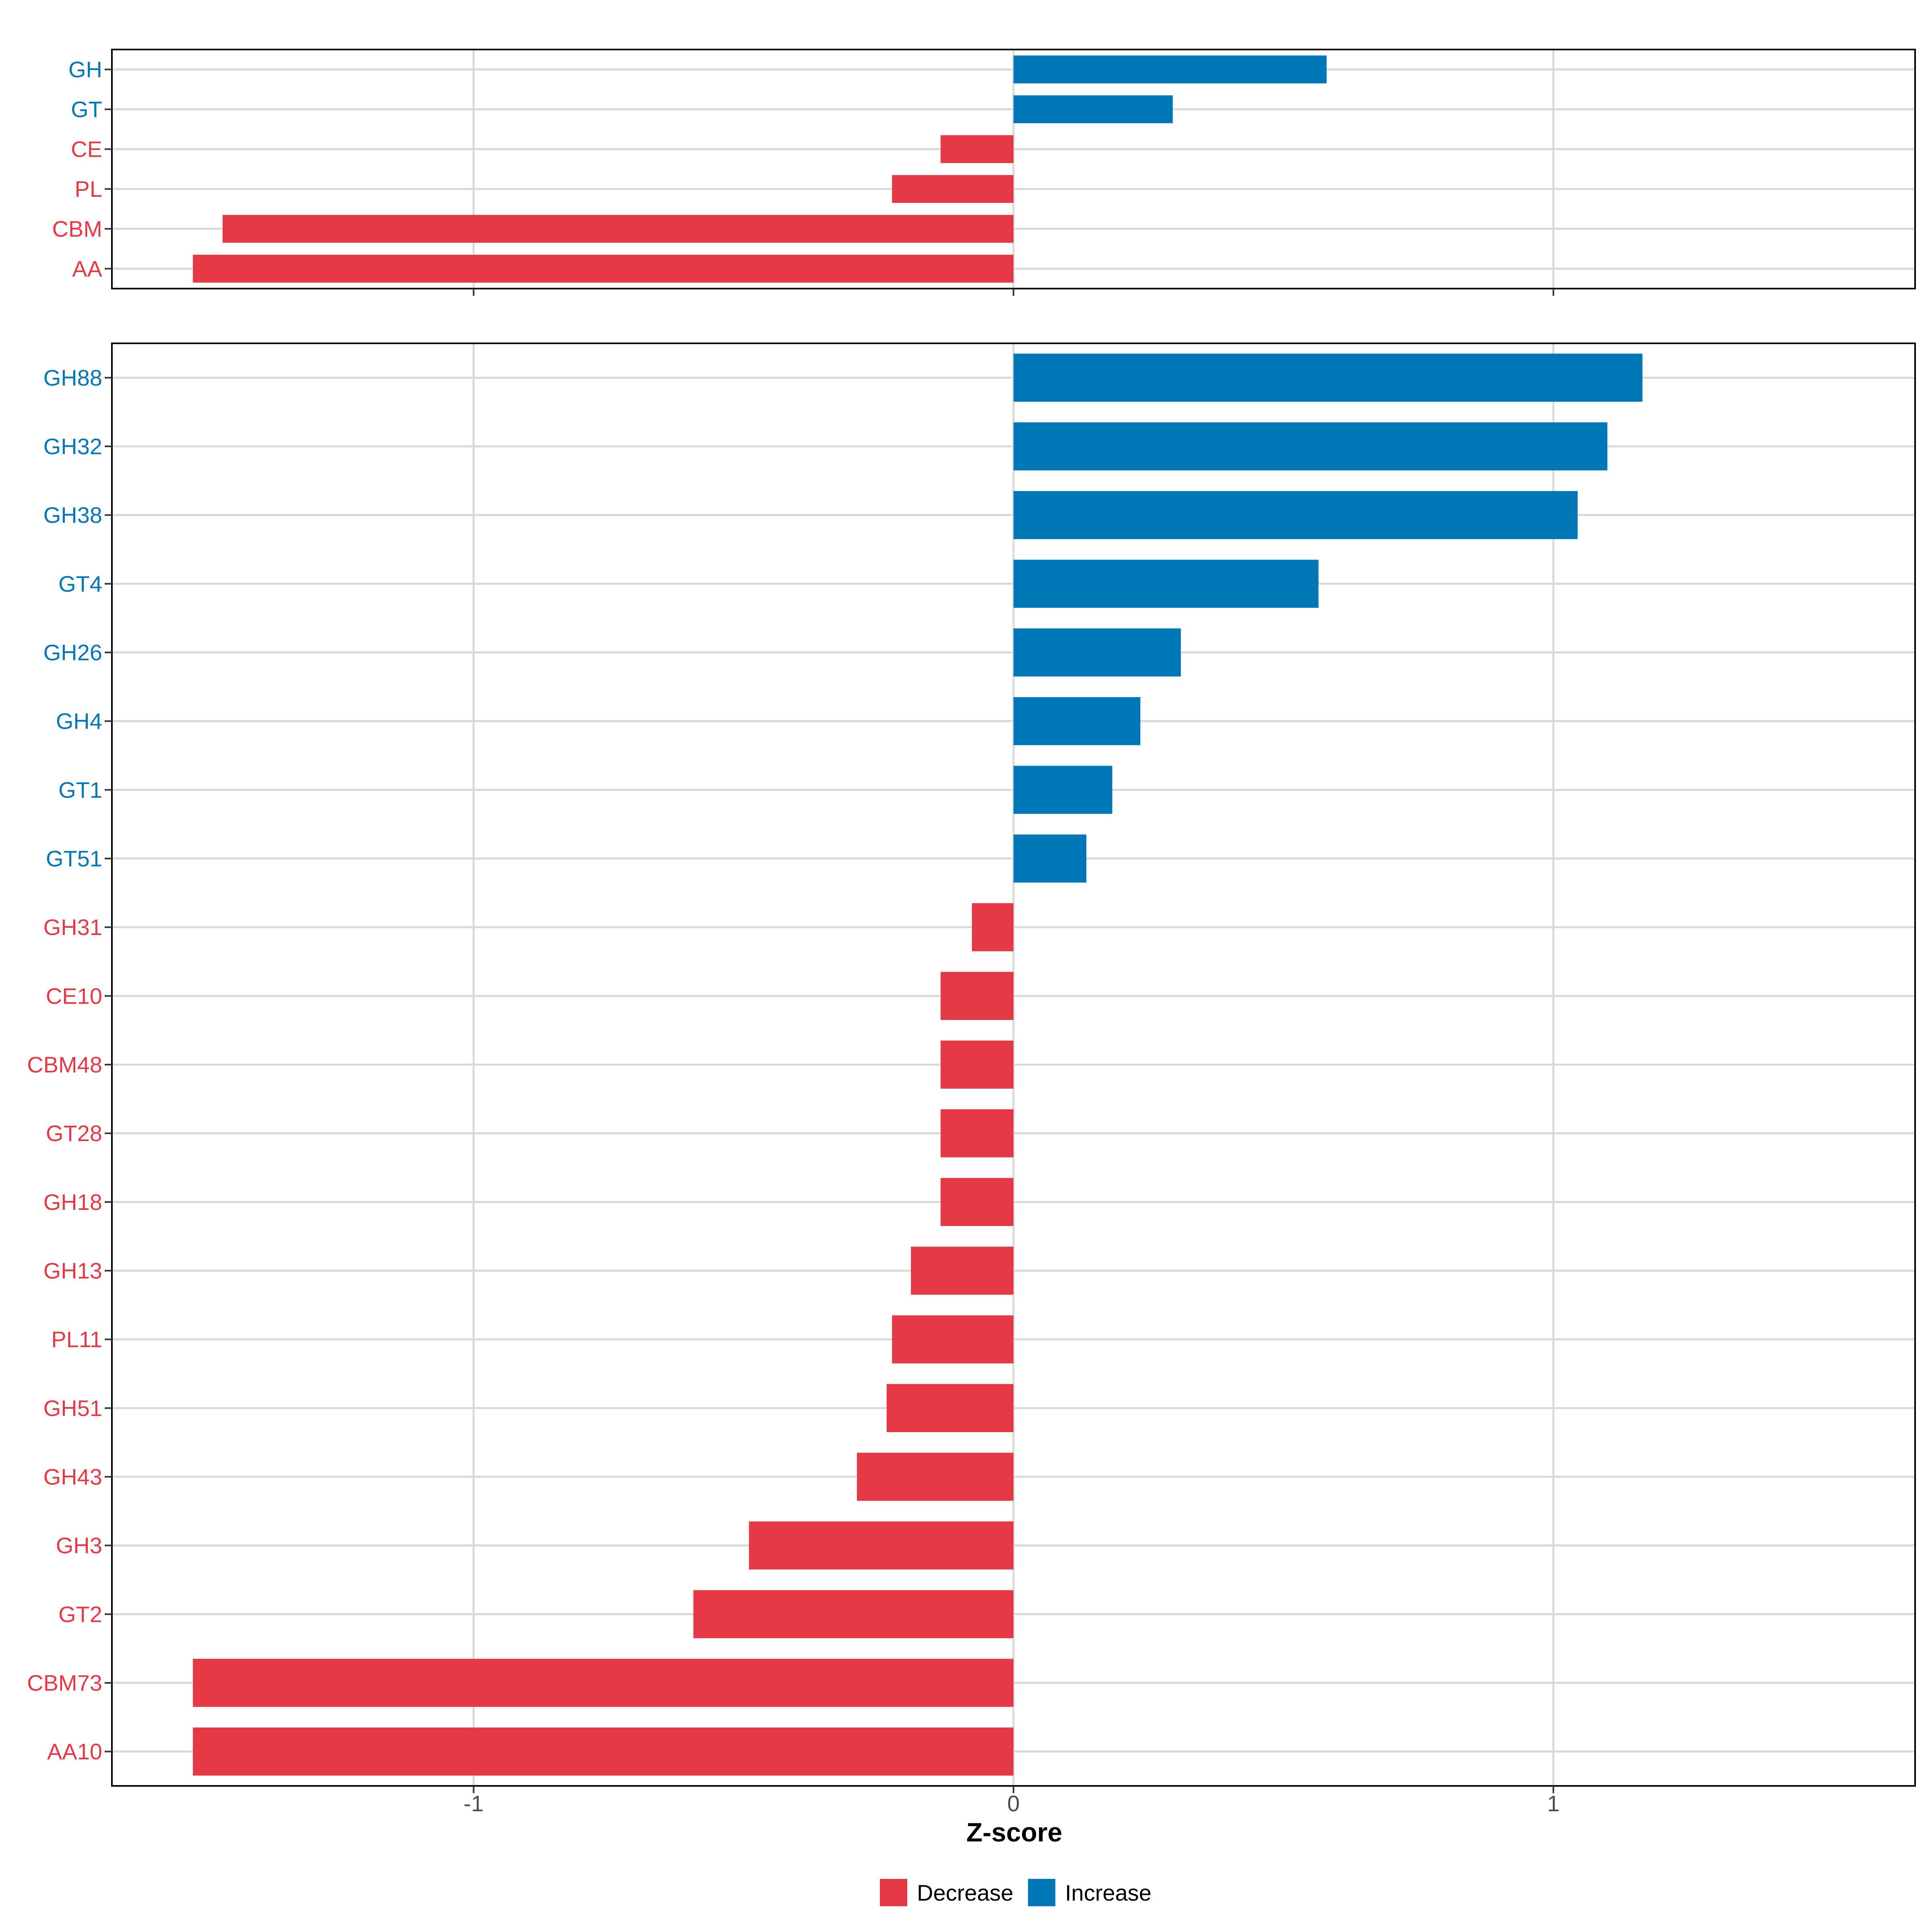 The width and height of the screenshot is (1932, 1932). I want to click on legend-label-increase: Increase, so click(1108, 1892).